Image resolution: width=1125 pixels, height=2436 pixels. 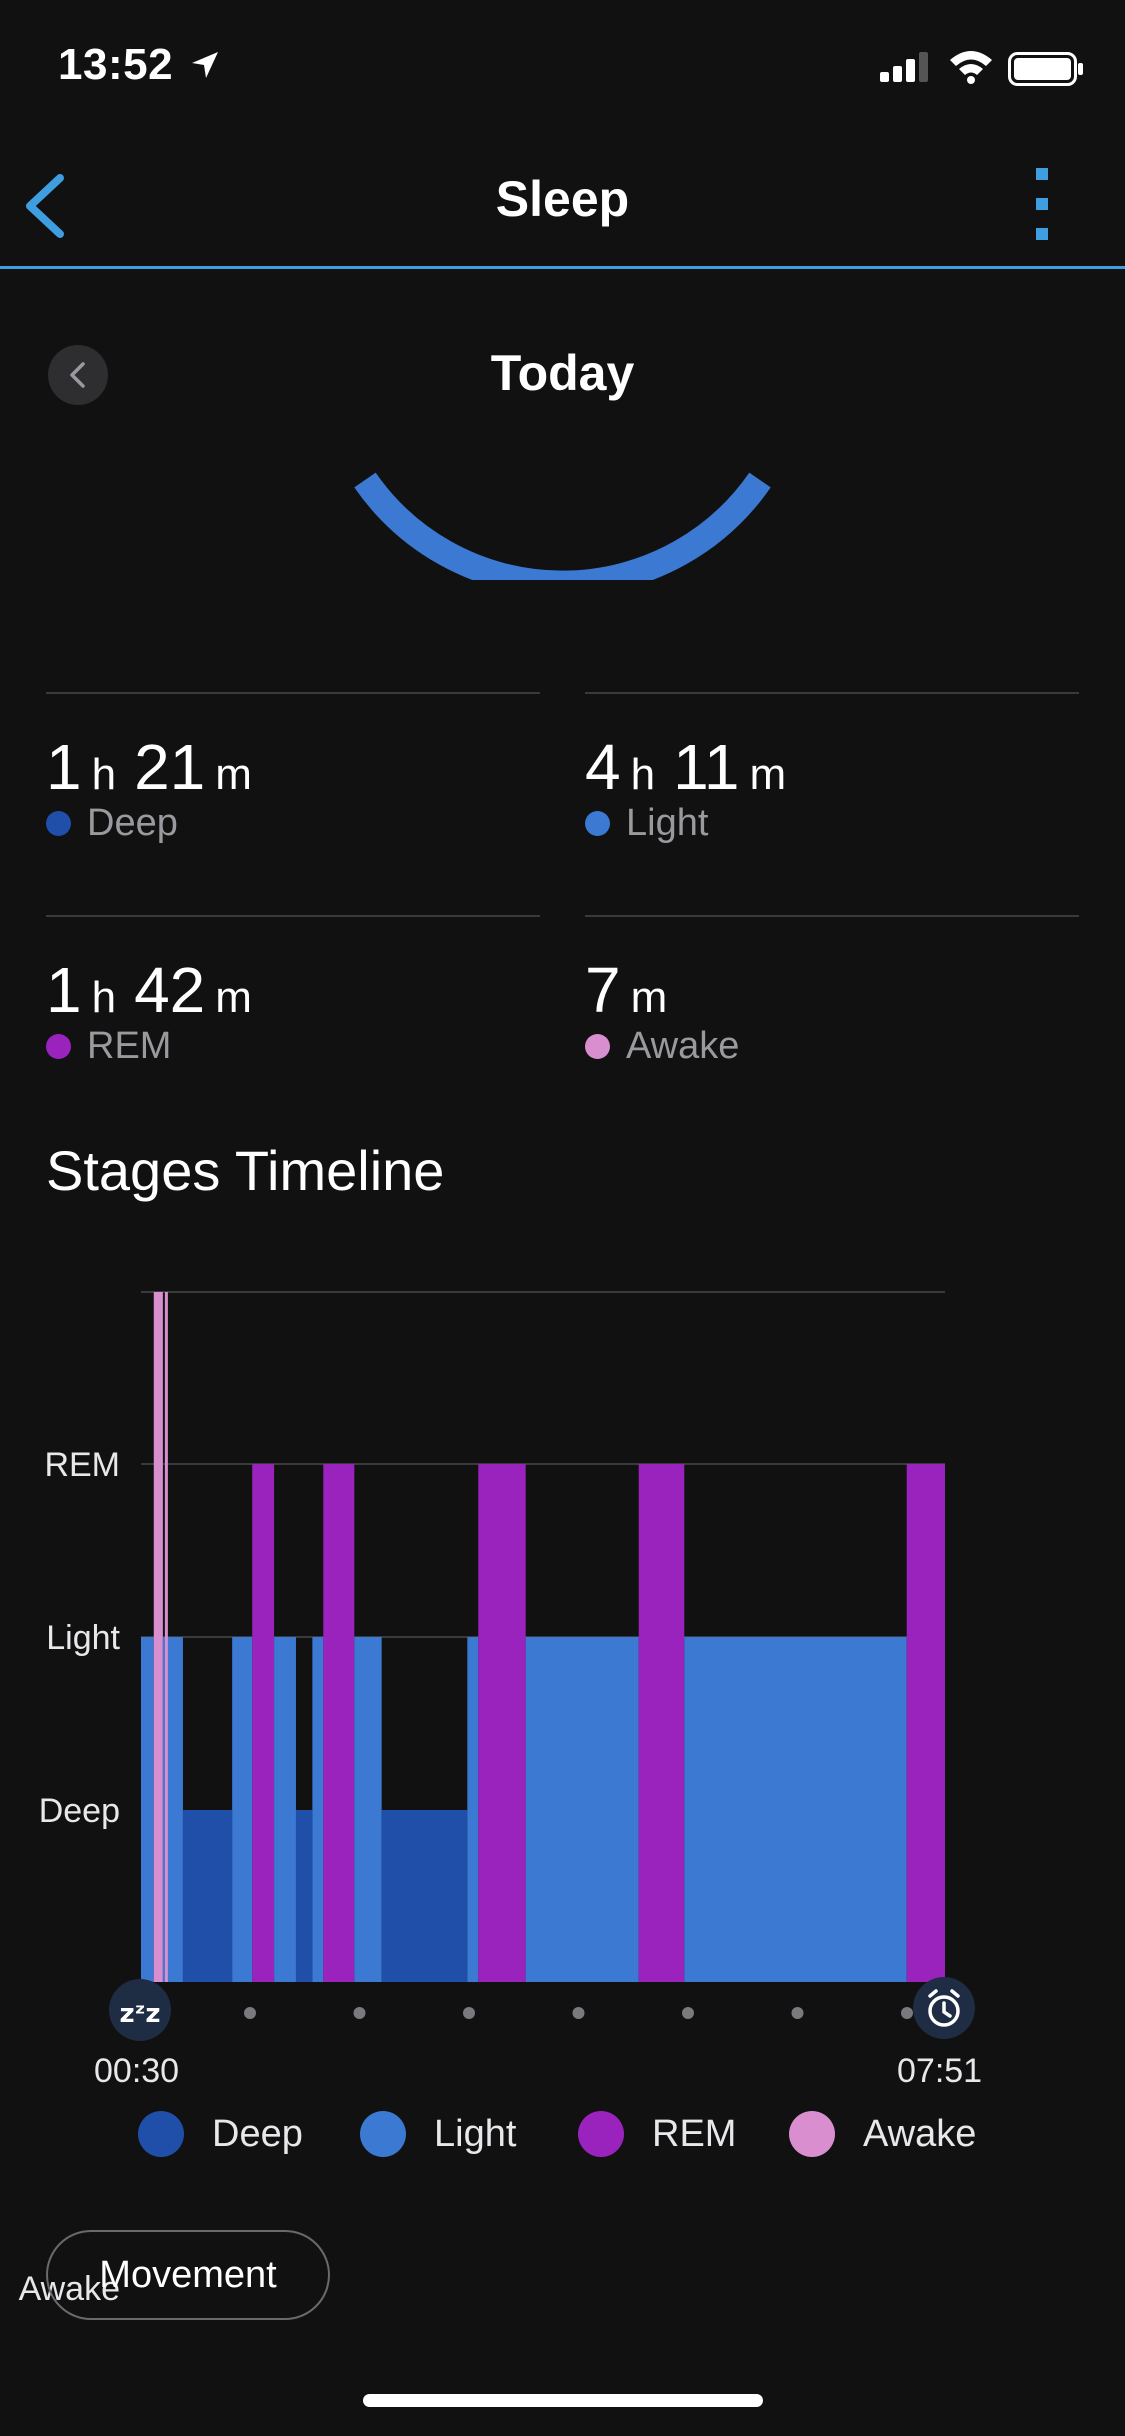 I want to click on stat-awake-label: Awake, so click(x=662, y=1046).